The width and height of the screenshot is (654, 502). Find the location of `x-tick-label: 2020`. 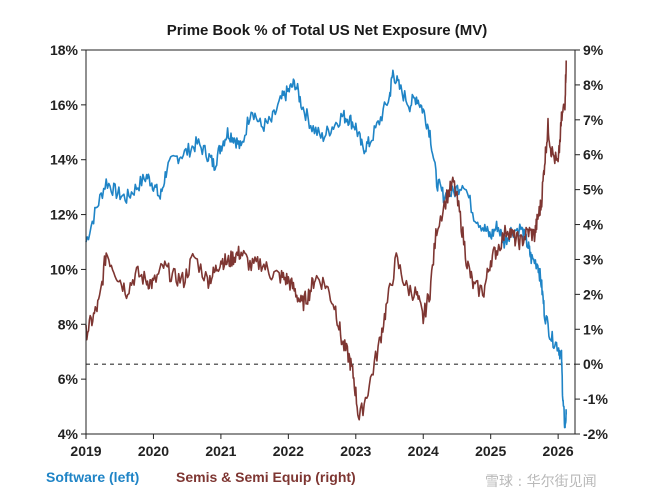

x-tick-label: 2020 is located at coordinates (153, 451).